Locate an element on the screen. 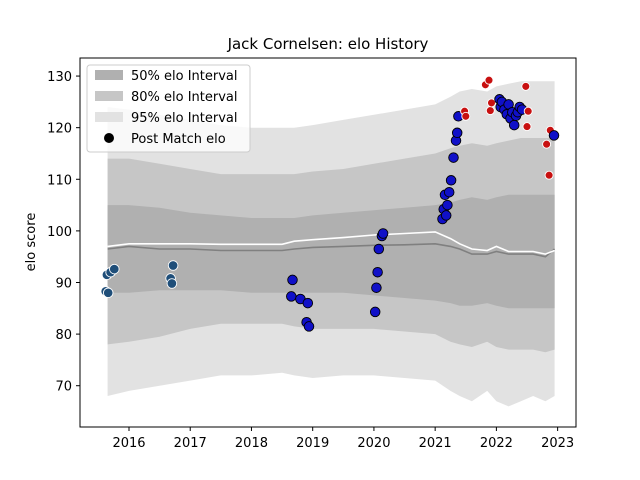 This screenshot has width=640, height=480. chart-title: Jack Cornelsen: elo History is located at coordinates (328, 44).